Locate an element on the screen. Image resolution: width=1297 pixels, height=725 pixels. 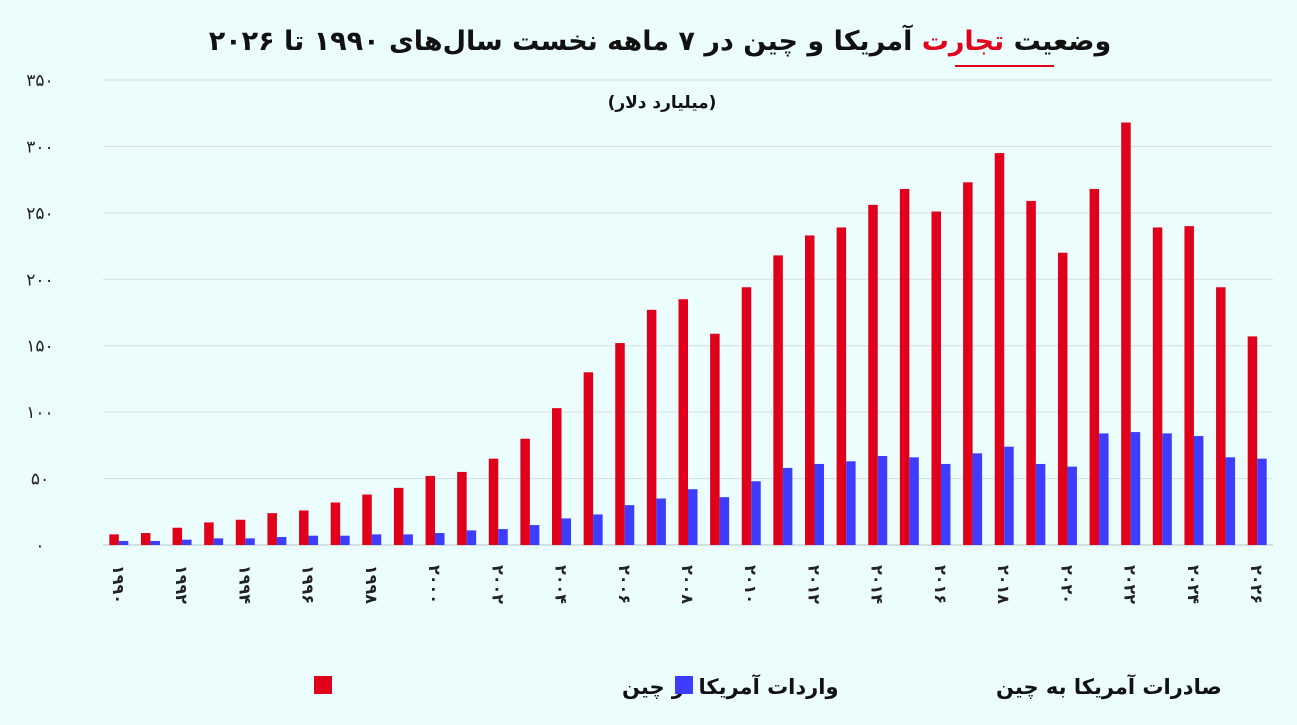
x-tick-label: ۱۹۹۰ is located at coordinates (118, 584).